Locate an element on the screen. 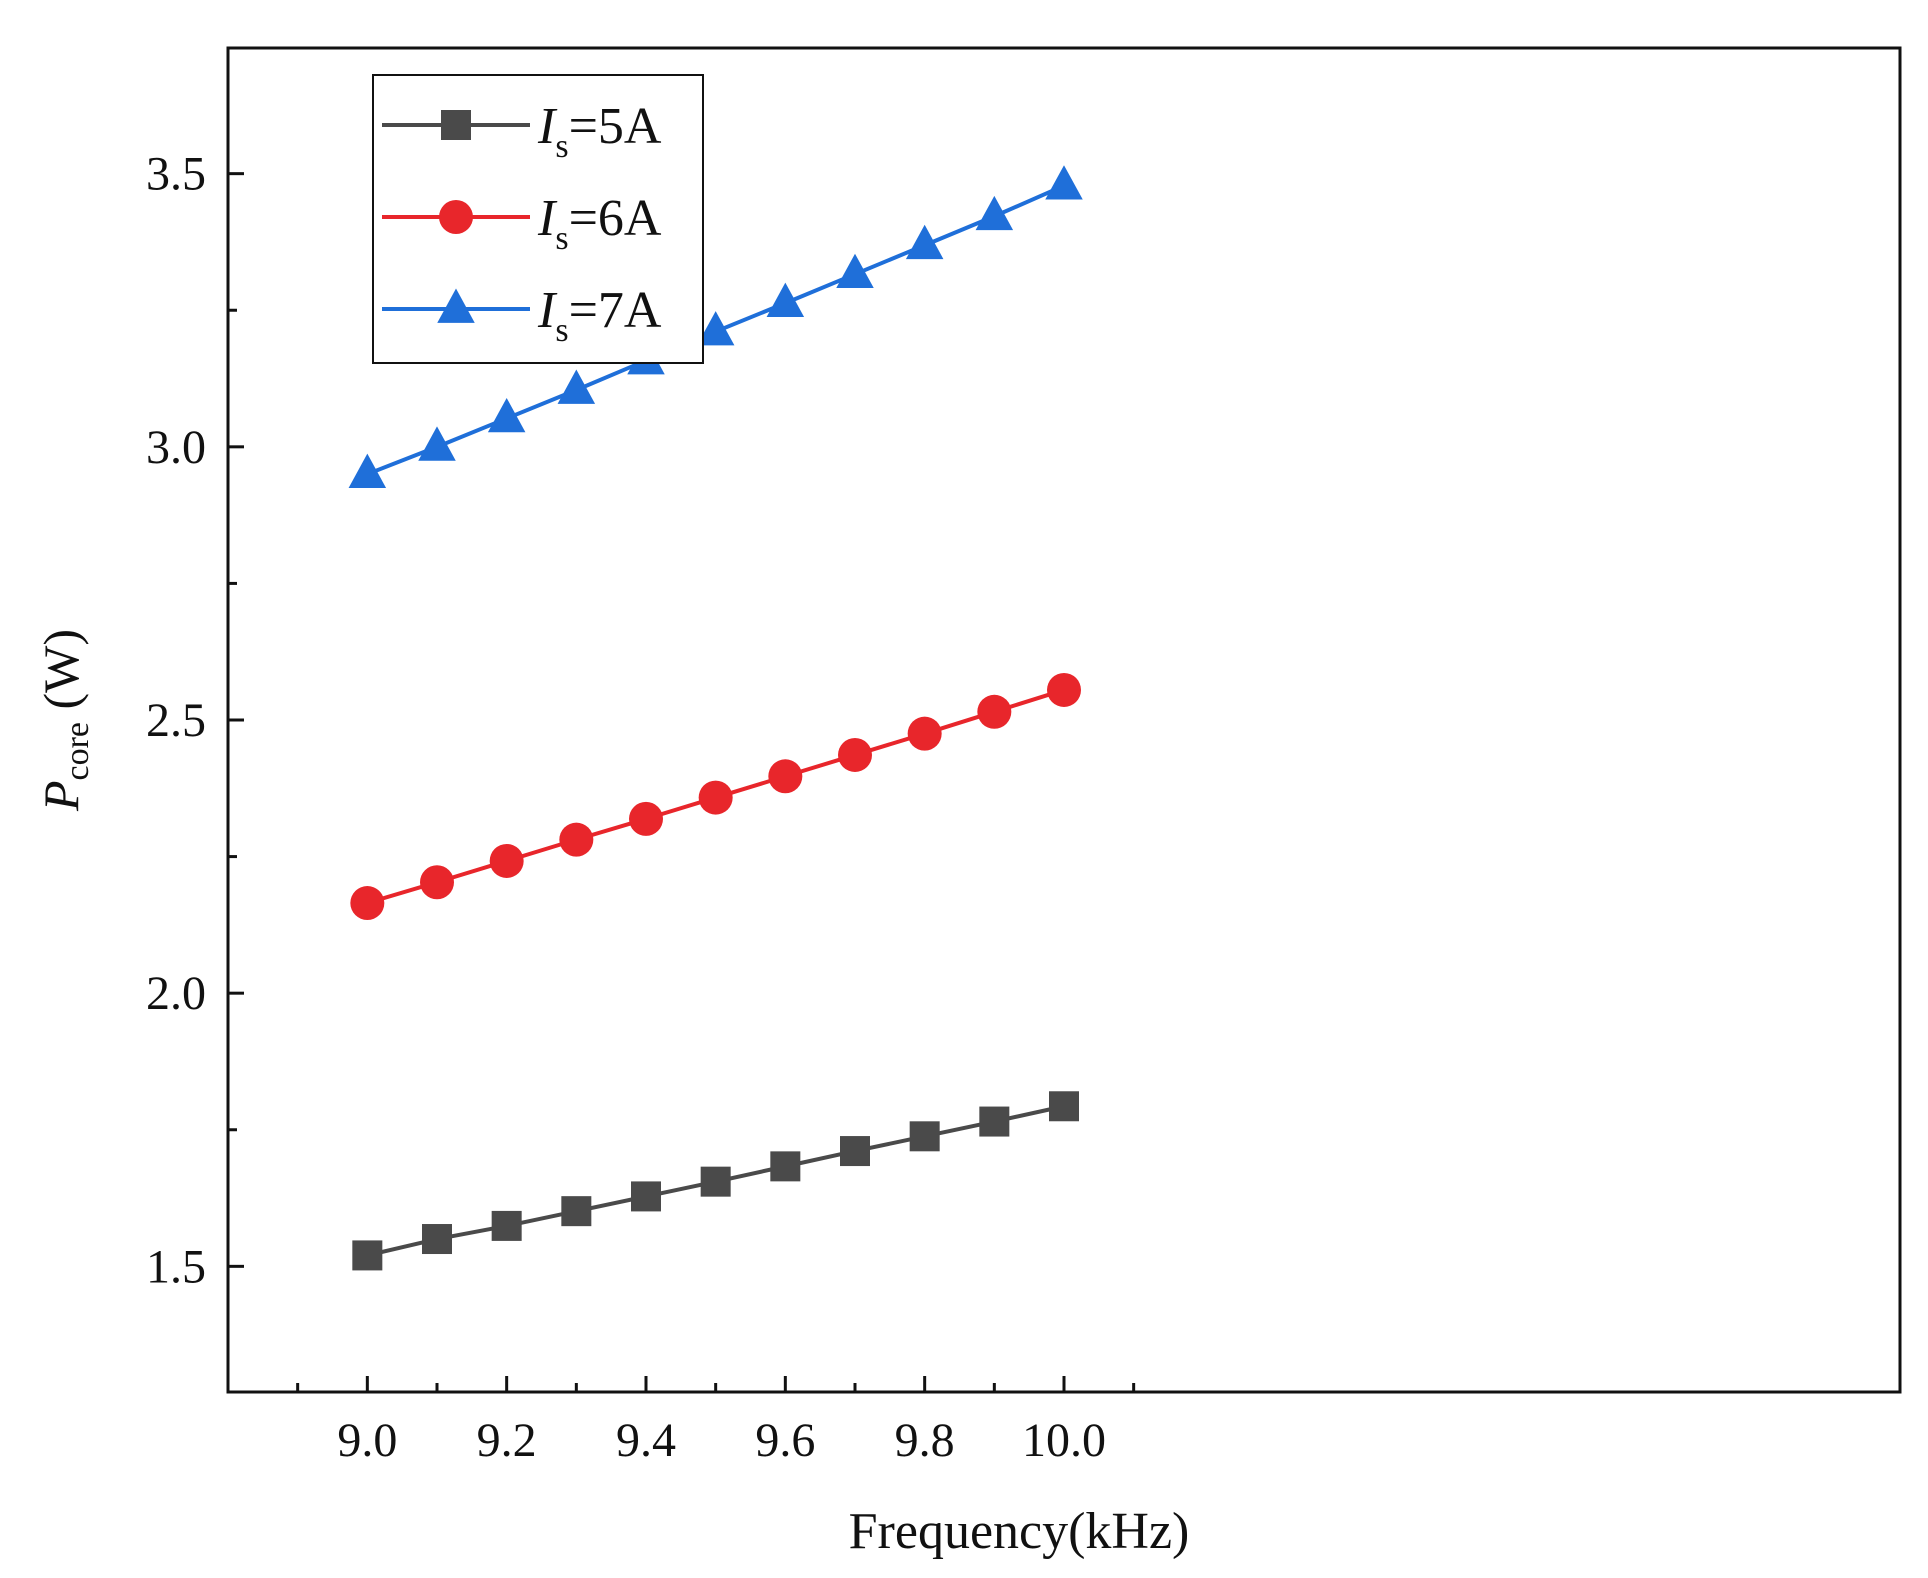 The image size is (1928, 1578). y-axis: 1.5 2.0 2.5 3.0 3.5 is located at coordinates (195, 720).